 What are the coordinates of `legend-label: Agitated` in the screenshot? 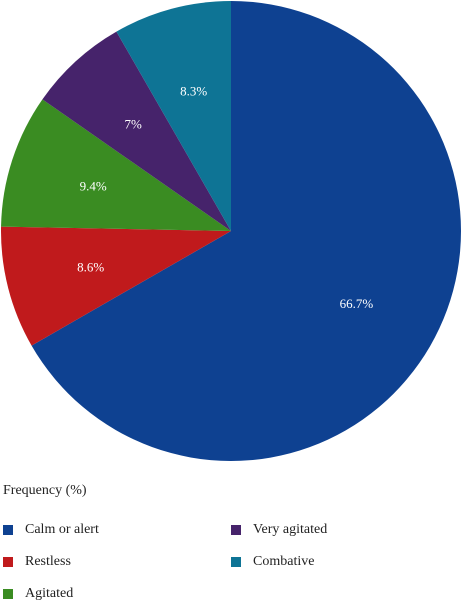 It's located at (49, 593).